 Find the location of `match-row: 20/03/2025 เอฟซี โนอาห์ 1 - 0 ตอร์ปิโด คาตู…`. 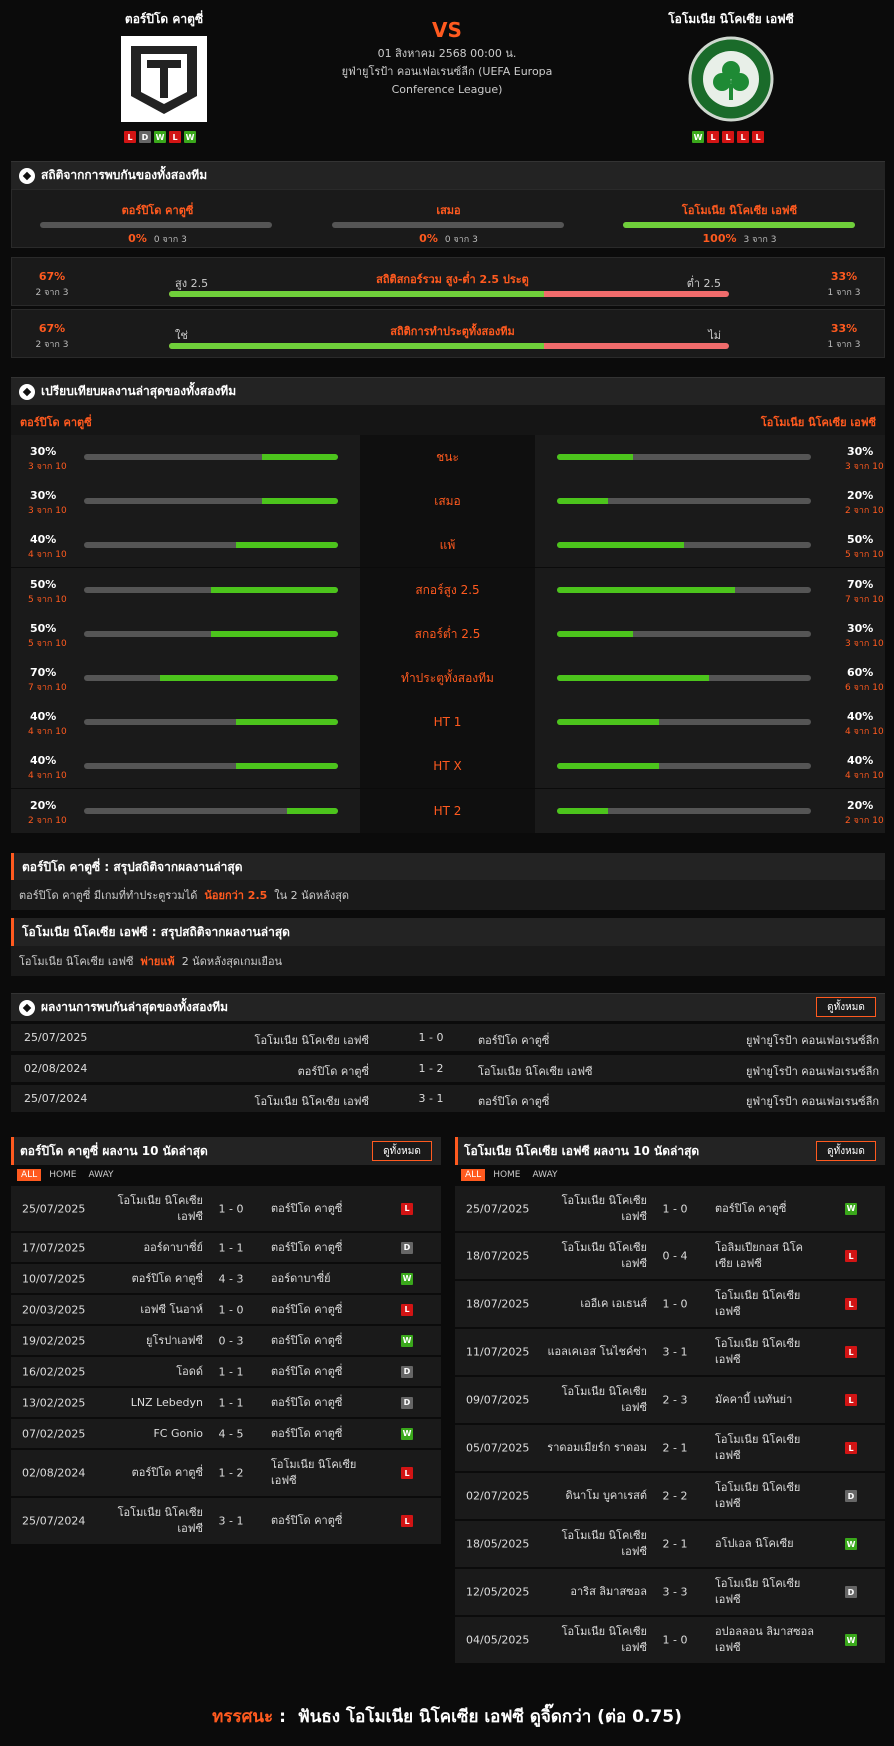

match-row: 20/03/2025 เอฟซี โนอาห์ 1 - 0 ตอร์ปิโด คาตู… is located at coordinates (226, 1310).